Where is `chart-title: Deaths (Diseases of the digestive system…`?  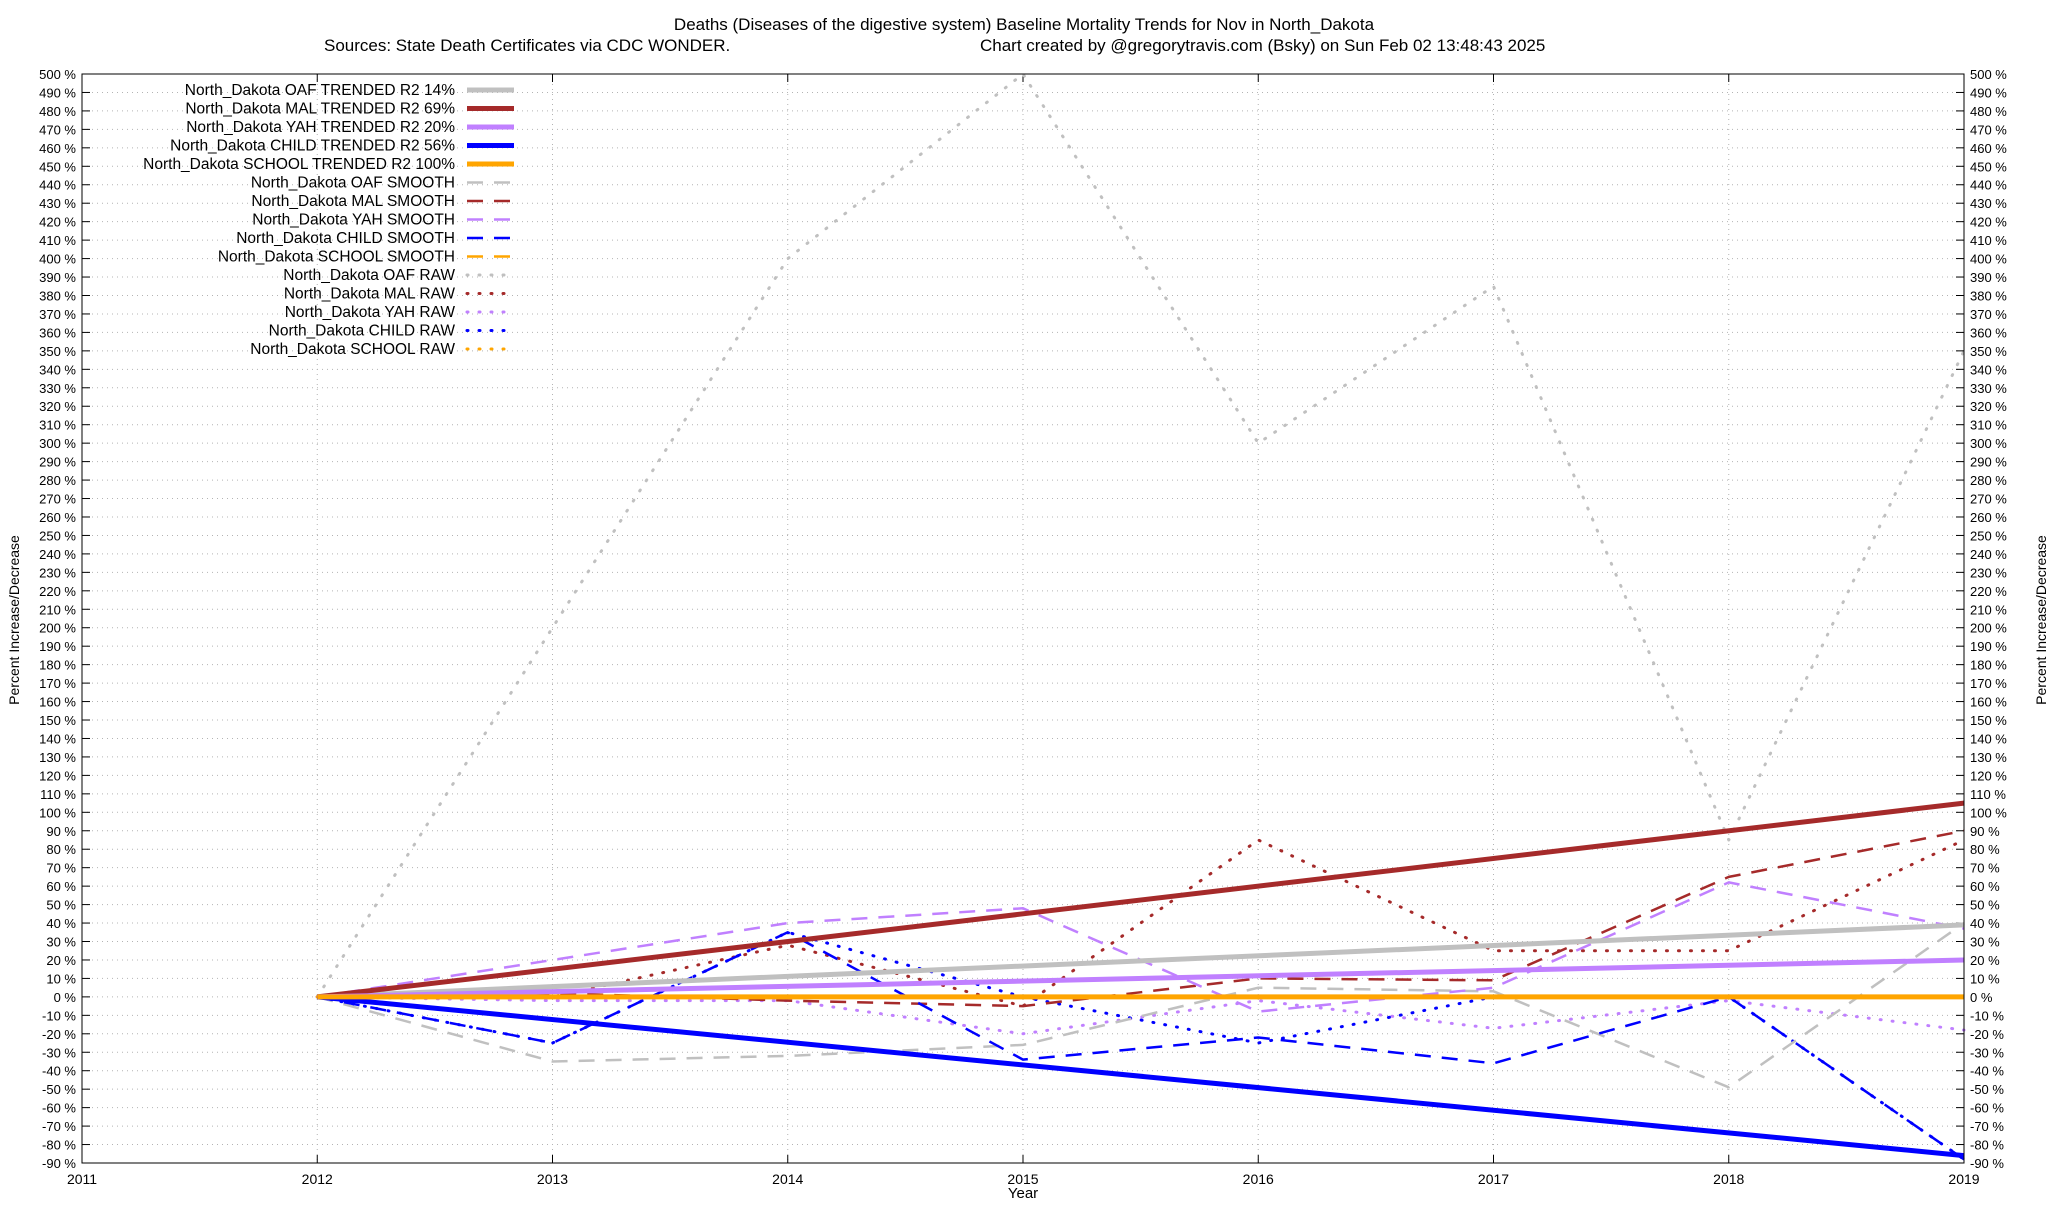 chart-title: Deaths (Diseases of the digestive system… is located at coordinates (1024, 24).